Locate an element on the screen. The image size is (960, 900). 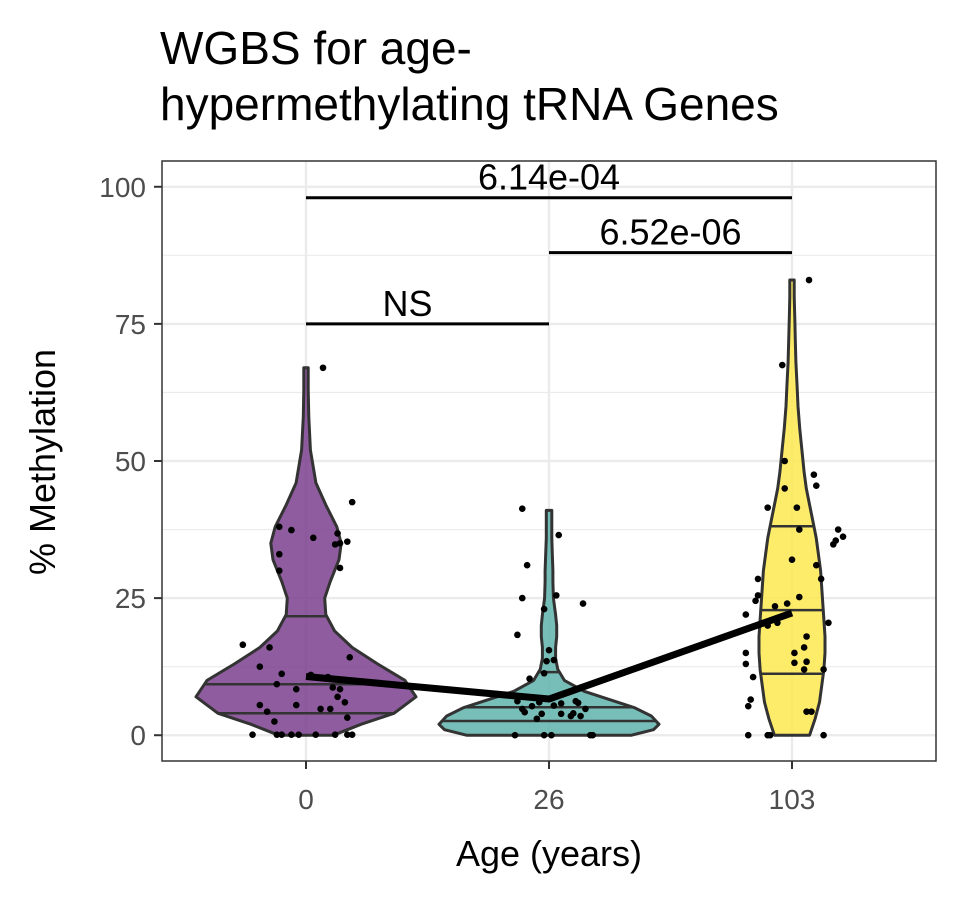
y-axis: 0 25 50 75 100 is located at coordinates (130, 461).